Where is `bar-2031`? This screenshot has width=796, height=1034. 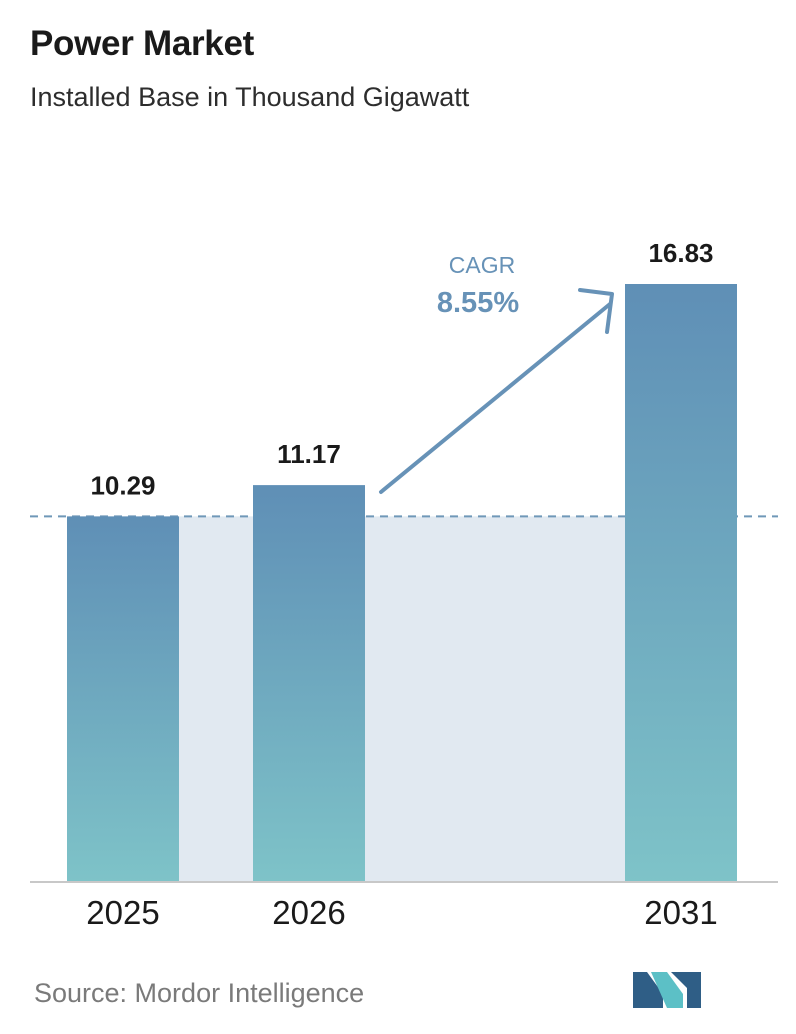
bar-2031 is located at coordinates (681, 583).